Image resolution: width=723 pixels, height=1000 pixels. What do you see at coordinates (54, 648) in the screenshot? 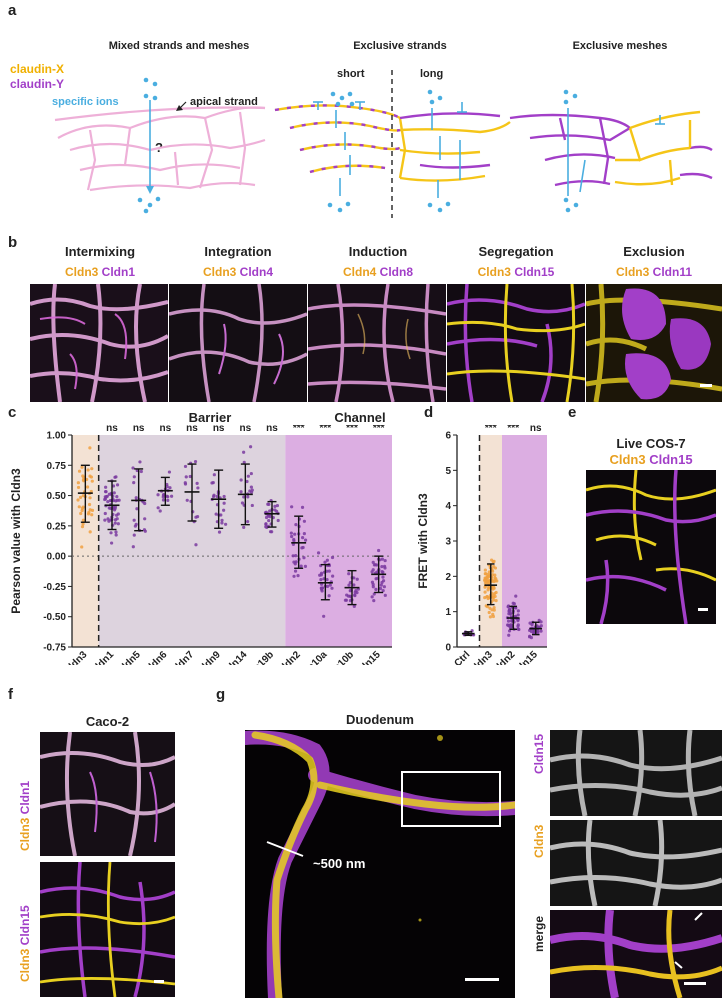
I see `y-tick-label: -0.75` at bounding box center [54, 648].